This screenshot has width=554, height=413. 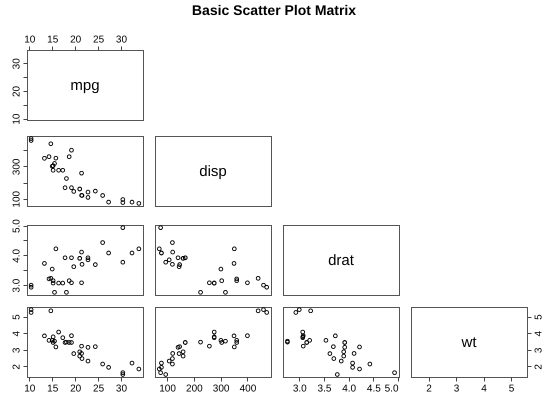 What do you see at coordinates (17, 199) in the screenshot?
I see `y-tick-label: 100` at bounding box center [17, 199].